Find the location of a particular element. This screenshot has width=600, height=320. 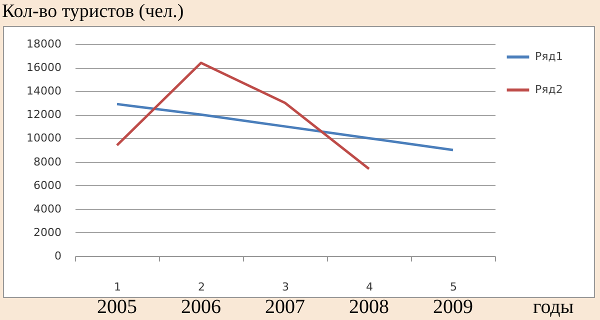

text: 2005 is located at coordinates (117, 307).